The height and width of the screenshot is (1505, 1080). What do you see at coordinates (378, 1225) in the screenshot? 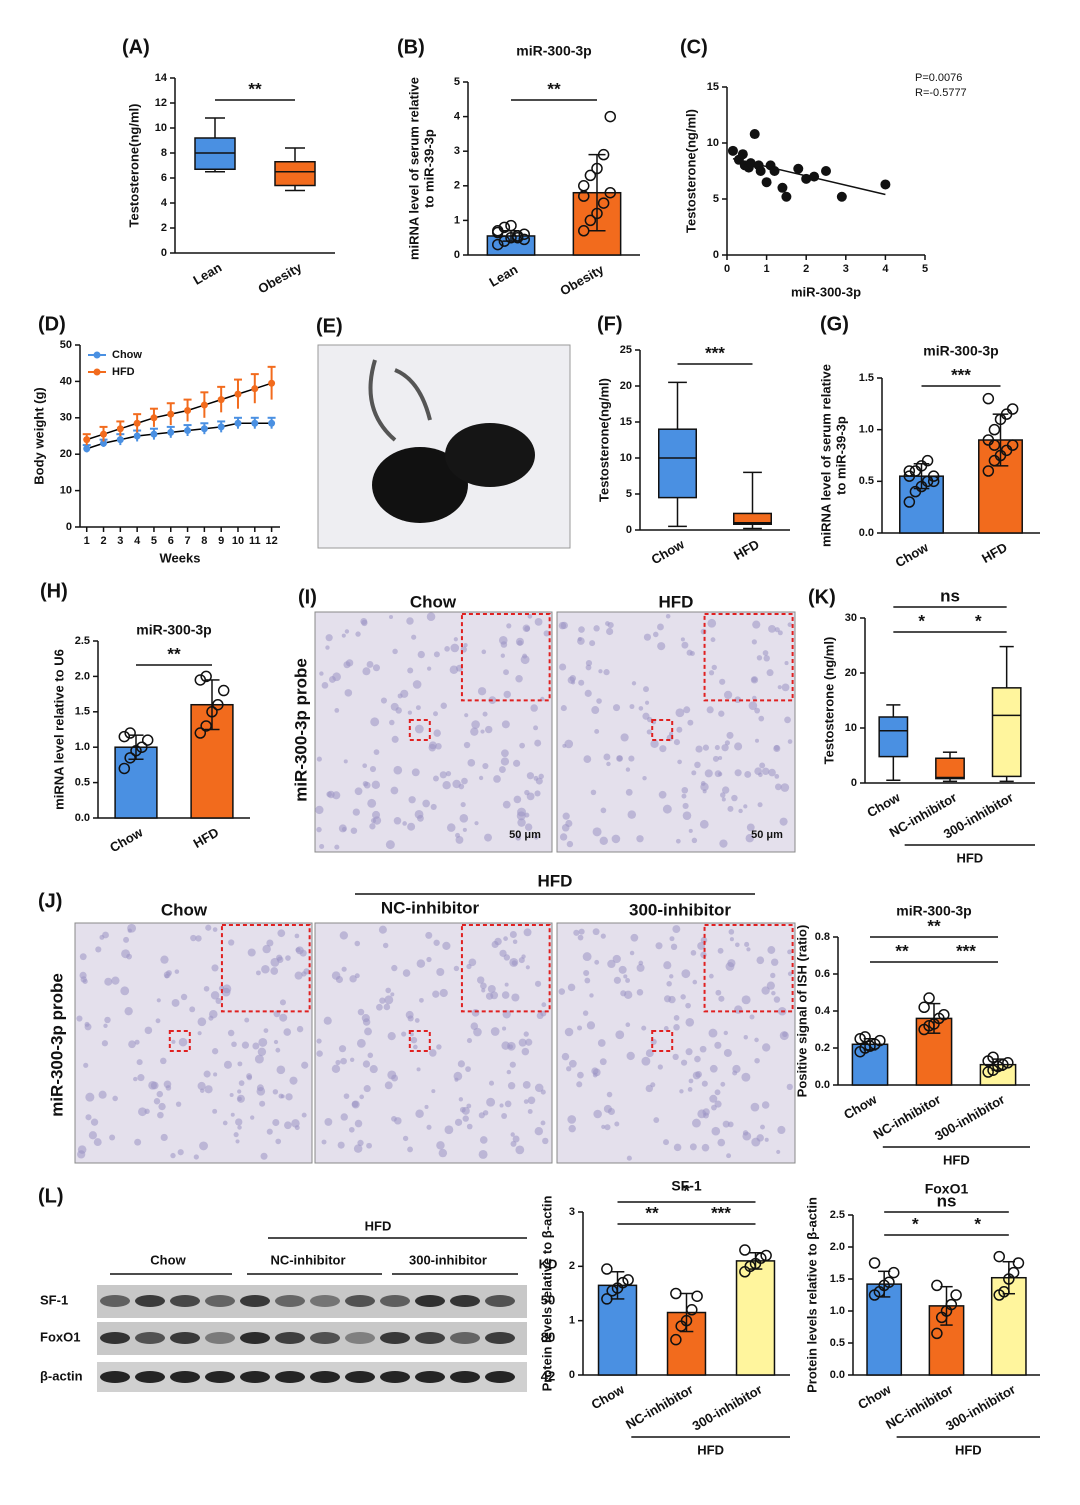
I see `group-label: HFD` at bounding box center [378, 1225].